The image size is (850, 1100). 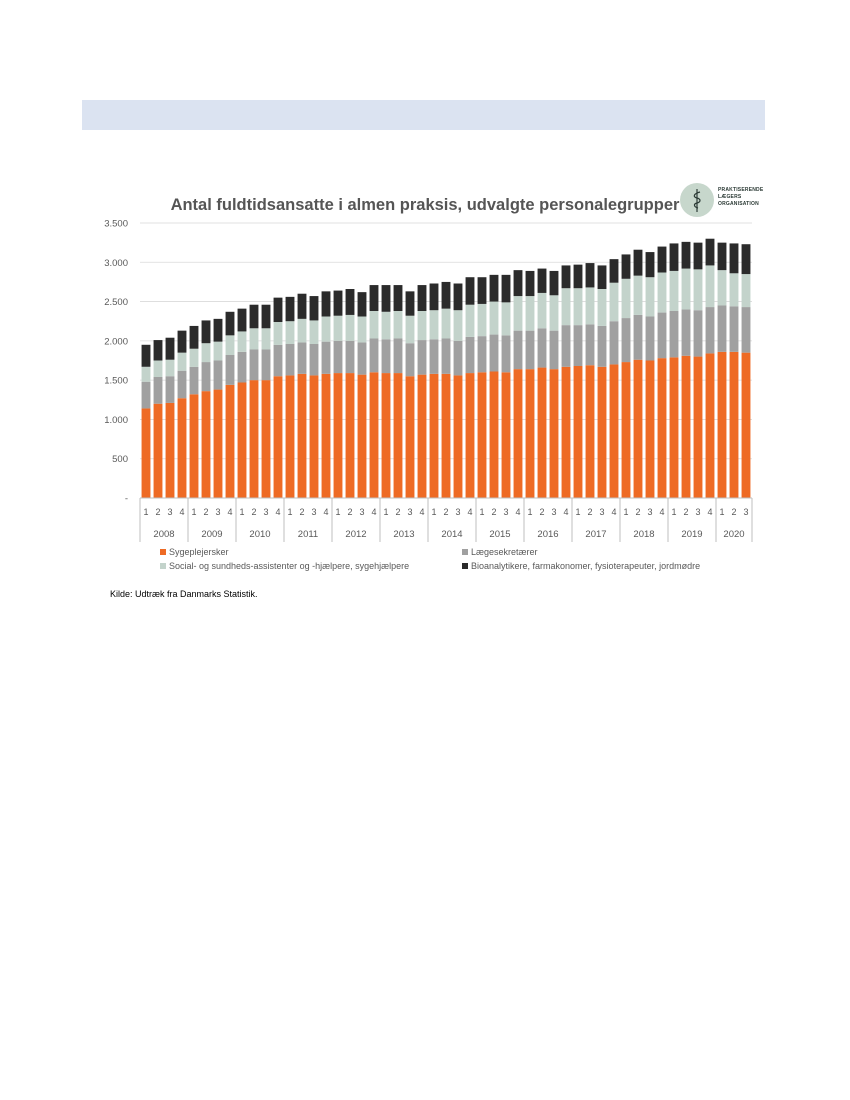 What do you see at coordinates (199, 552) in the screenshot?
I see `legend-label: Sygeplejersker` at bounding box center [199, 552].